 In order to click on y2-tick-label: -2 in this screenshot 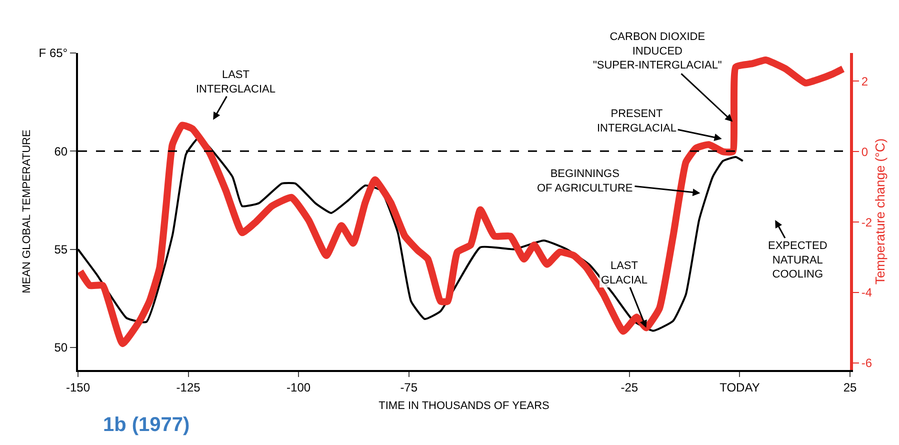, I will do `click(866, 222)`.